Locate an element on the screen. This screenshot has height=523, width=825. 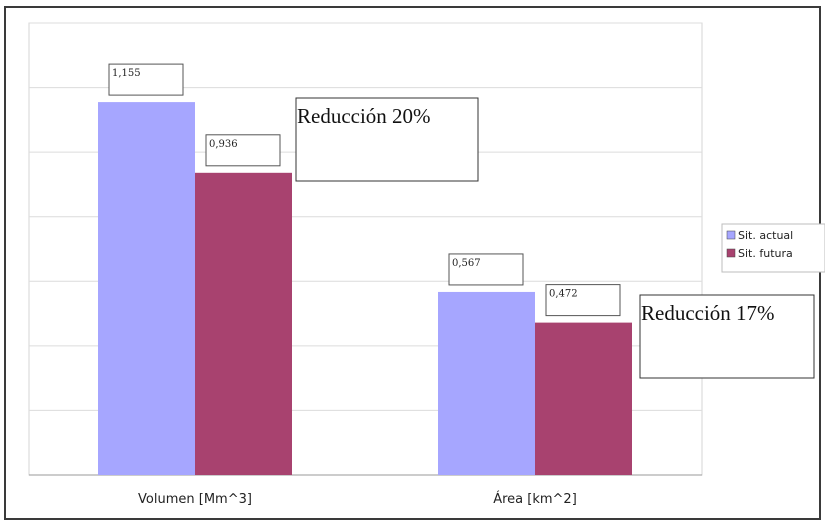
legend-entry: Sit. futura is located at coordinates (765, 253).